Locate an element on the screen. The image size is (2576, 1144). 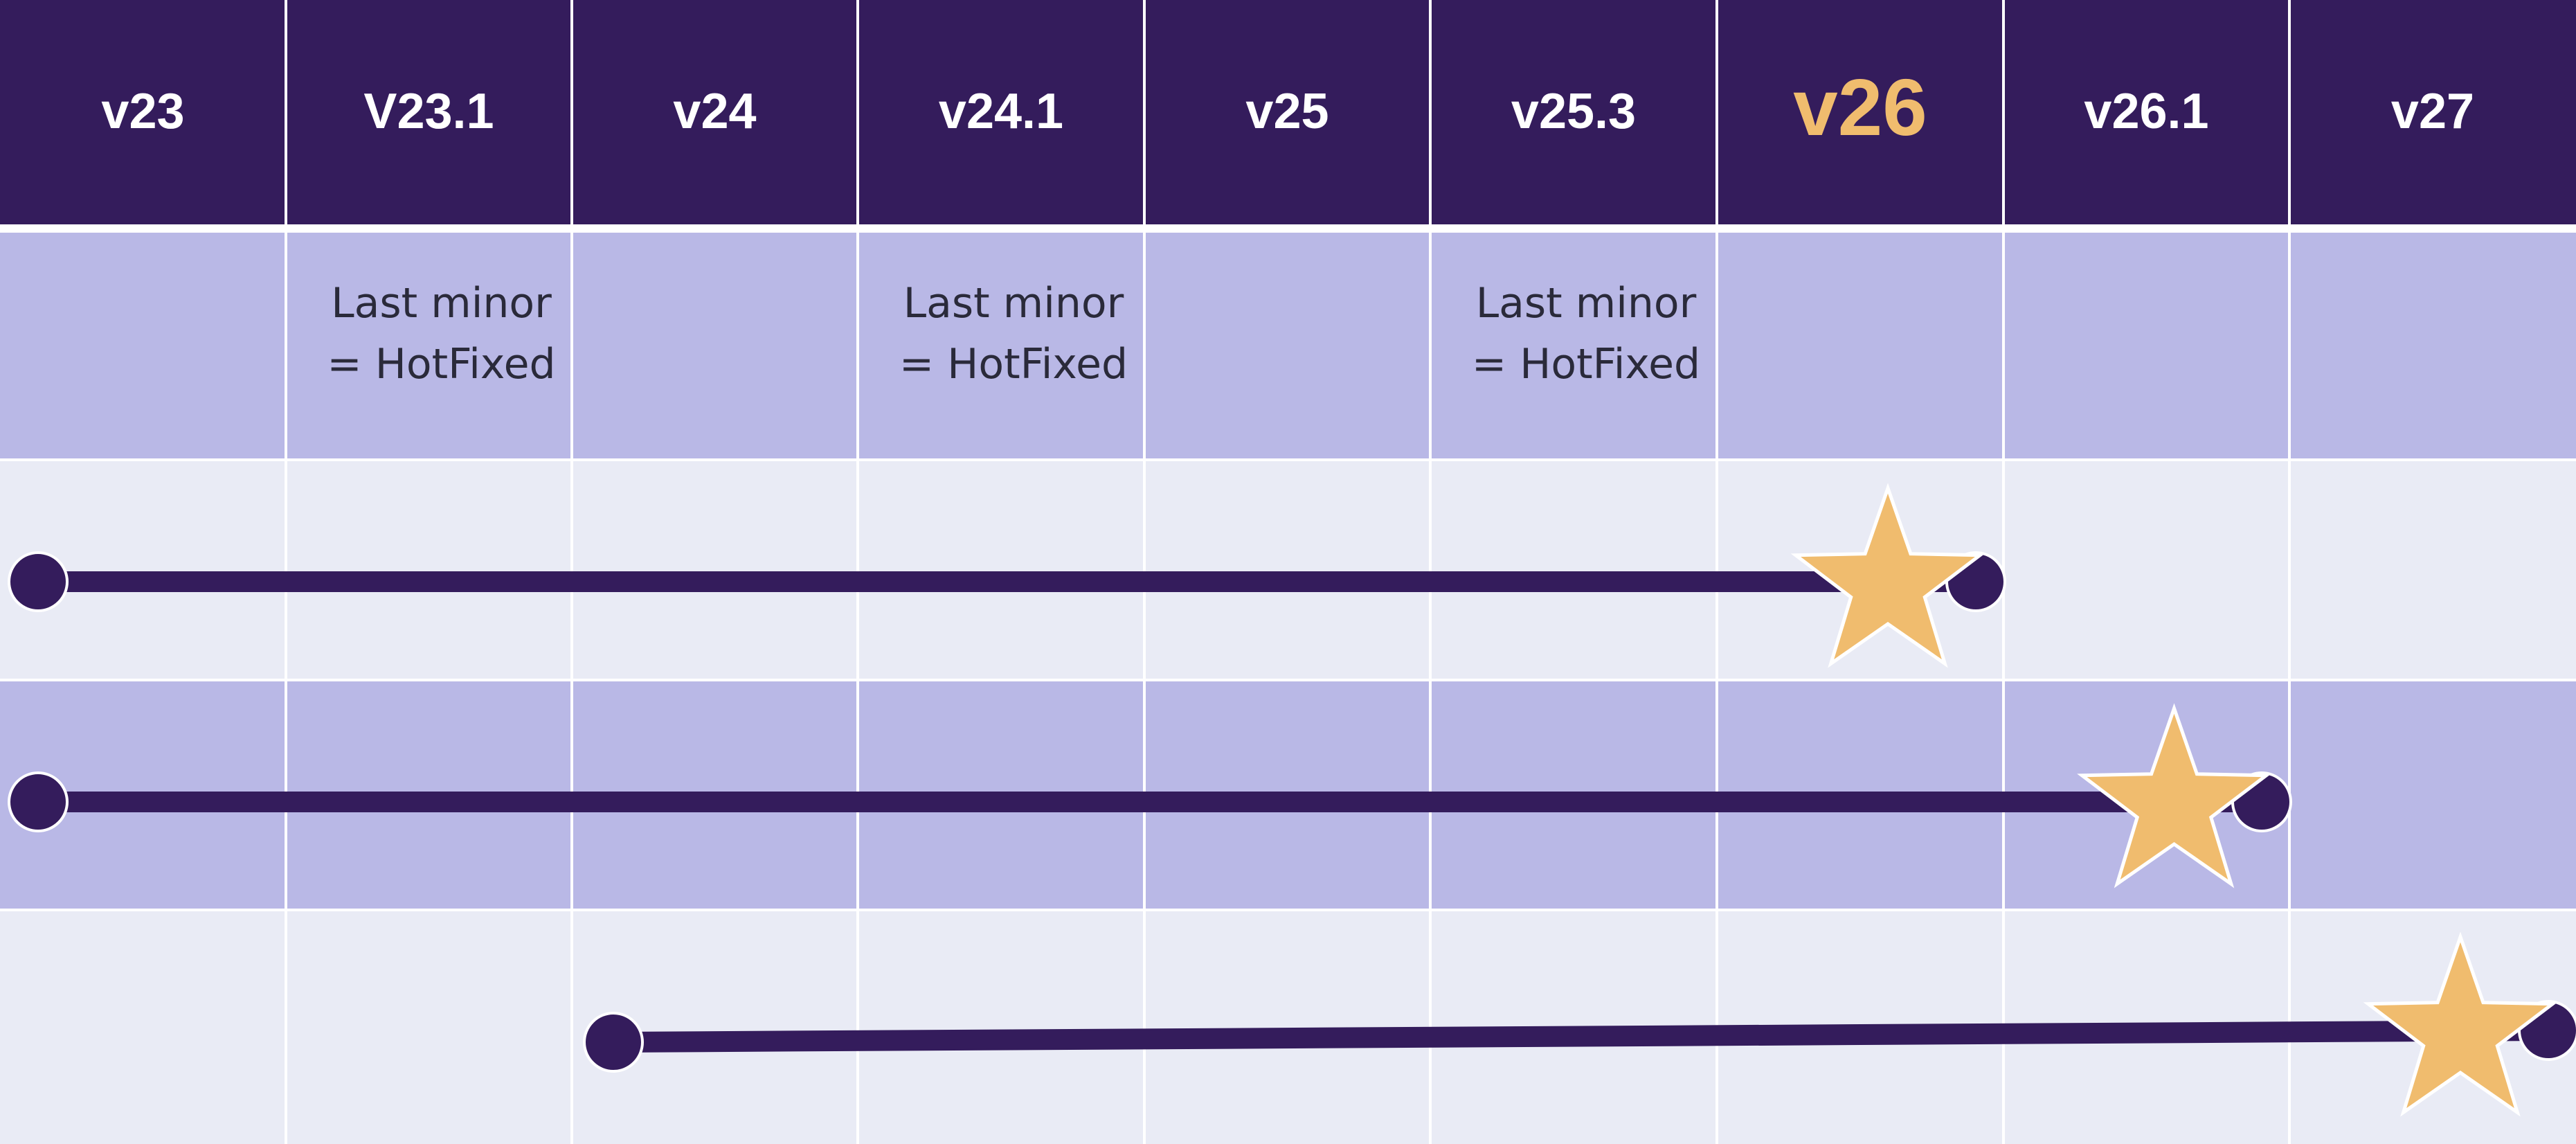
header-separator is located at coordinates (1288, 228).